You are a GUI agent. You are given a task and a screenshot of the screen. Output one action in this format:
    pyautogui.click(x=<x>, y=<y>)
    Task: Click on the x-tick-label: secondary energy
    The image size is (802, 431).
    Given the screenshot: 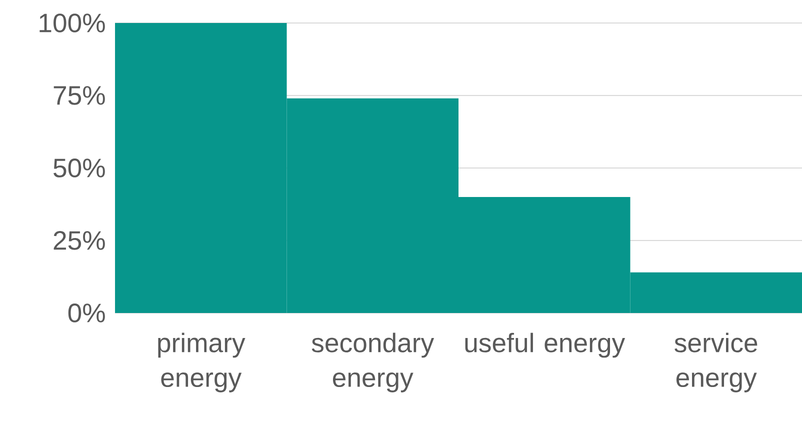 What is the action you would take?
    pyautogui.click(x=373, y=362)
    